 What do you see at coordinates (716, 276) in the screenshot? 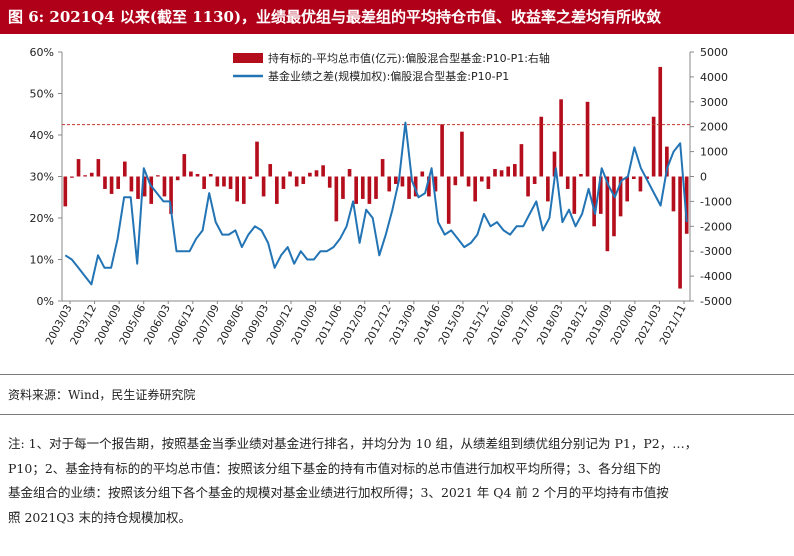
I see `right-tick-label: -4000` at bounding box center [716, 276].